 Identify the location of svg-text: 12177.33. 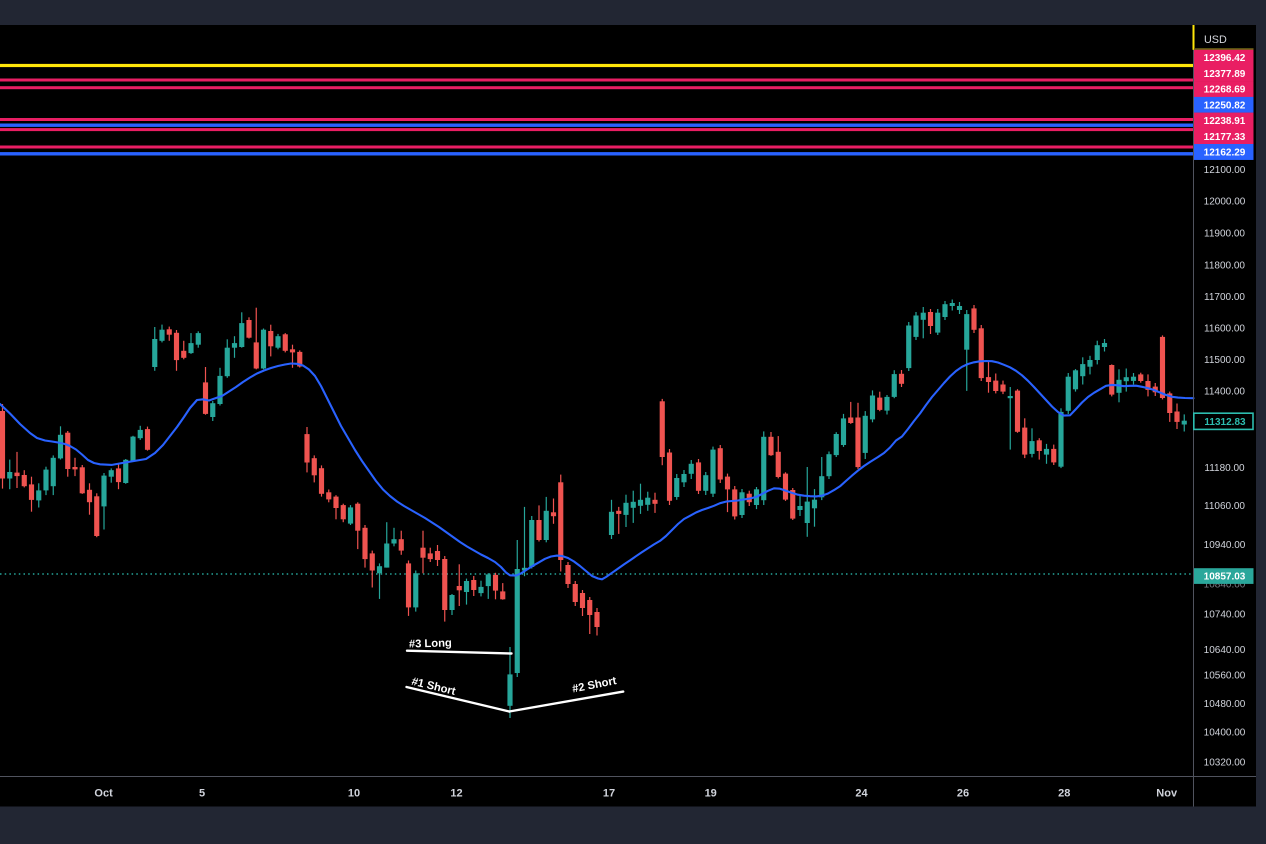
(1225, 137).